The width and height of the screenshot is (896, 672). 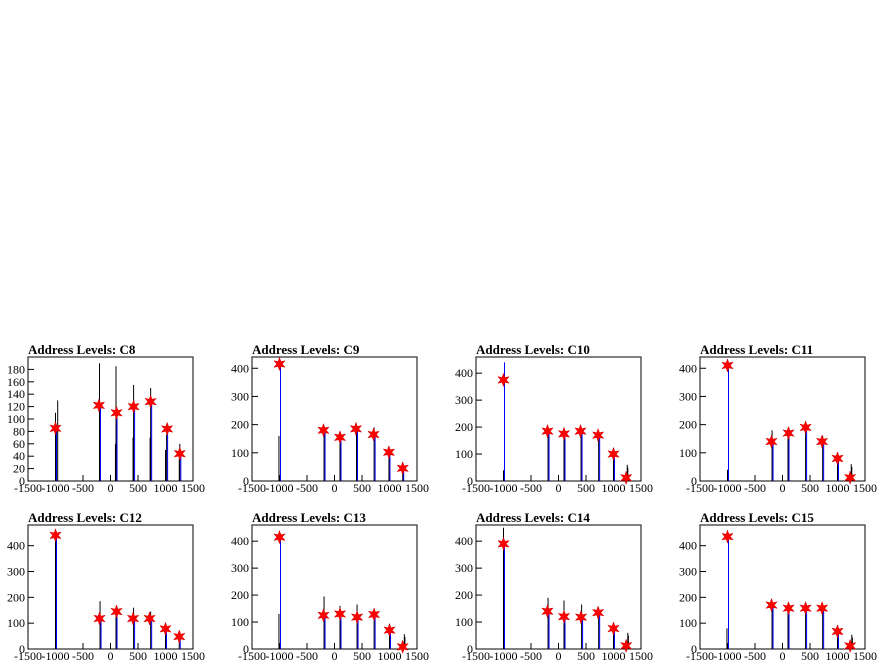 What do you see at coordinates (16, 407) in the screenshot?
I see `y-tick-label: 120` at bounding box center [16, 407].